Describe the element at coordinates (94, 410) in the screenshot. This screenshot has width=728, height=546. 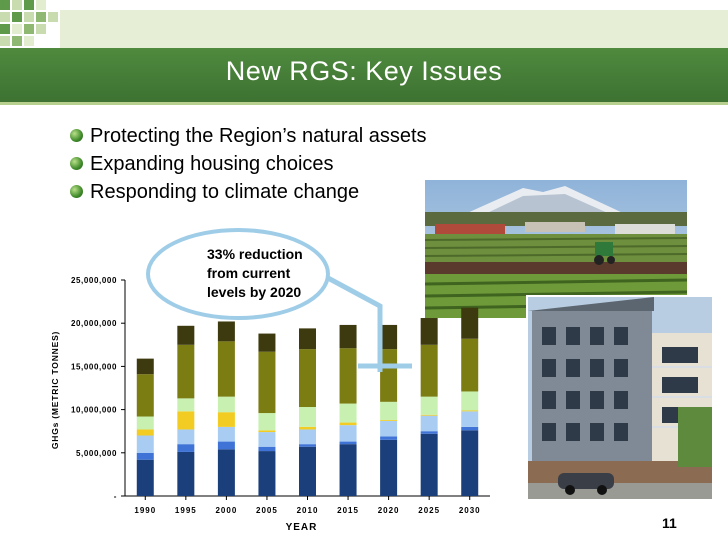
I see `y-tick-label: 10,000,000` at that location.